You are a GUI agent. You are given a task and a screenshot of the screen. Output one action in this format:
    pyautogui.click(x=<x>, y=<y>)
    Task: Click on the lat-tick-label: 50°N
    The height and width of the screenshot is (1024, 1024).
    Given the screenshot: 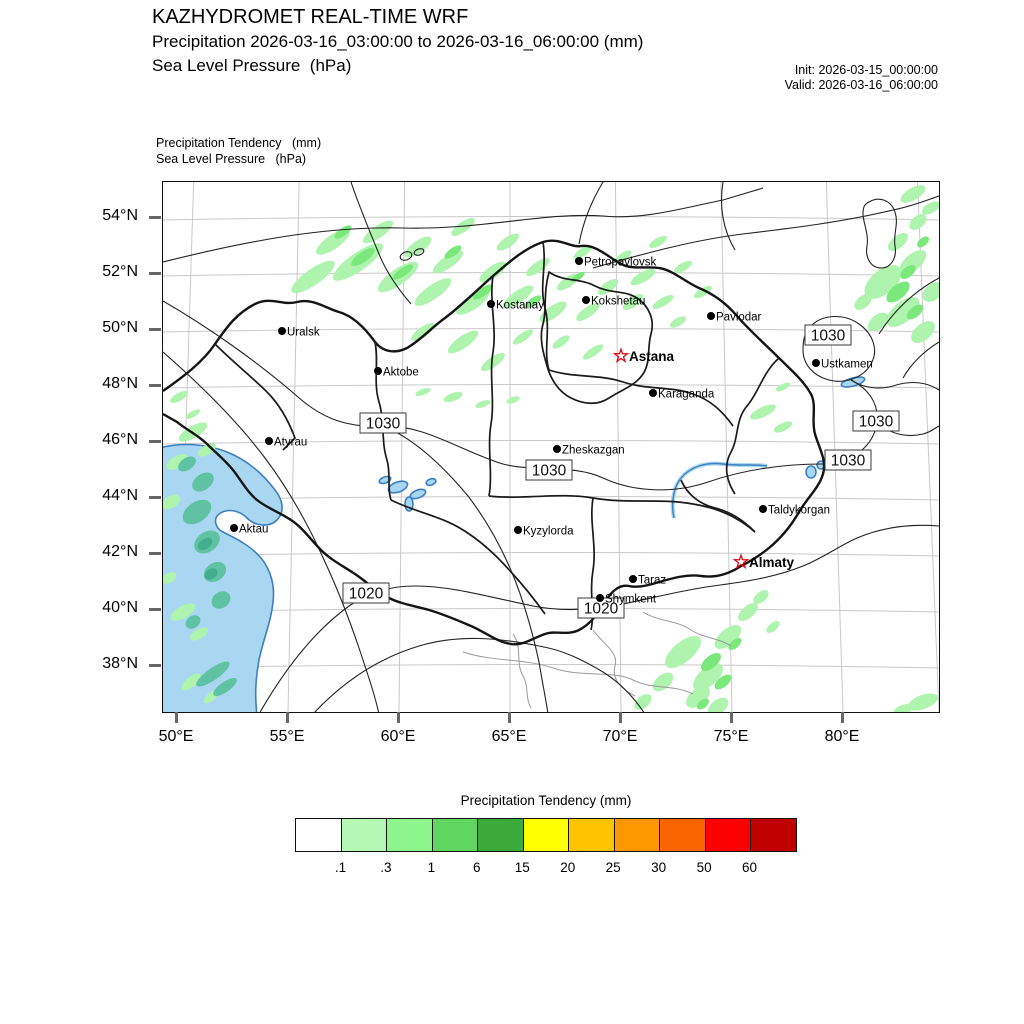 What is the action you would take?
    pyautogui.click(x=120, y=327)
    